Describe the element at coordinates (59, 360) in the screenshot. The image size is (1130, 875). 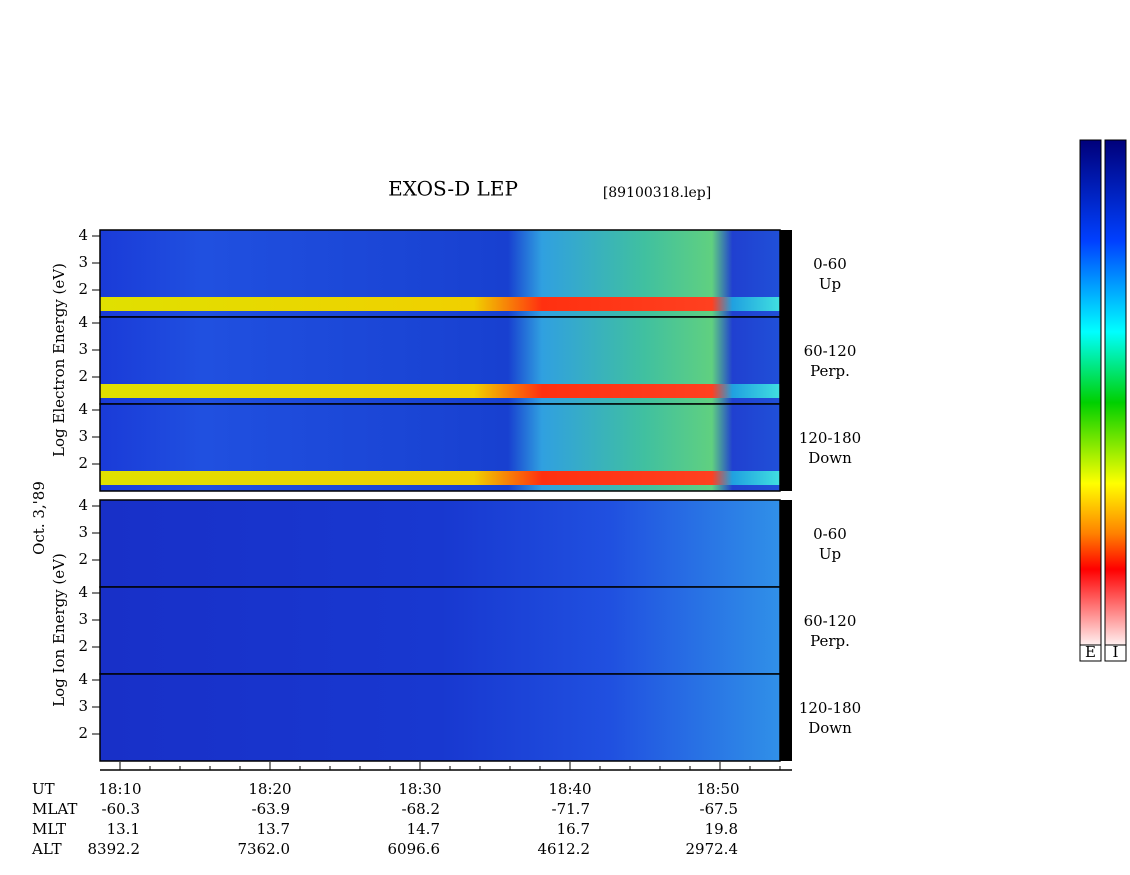
I see `electron-axis-label: Log Electron Energy (eV)` at that location.